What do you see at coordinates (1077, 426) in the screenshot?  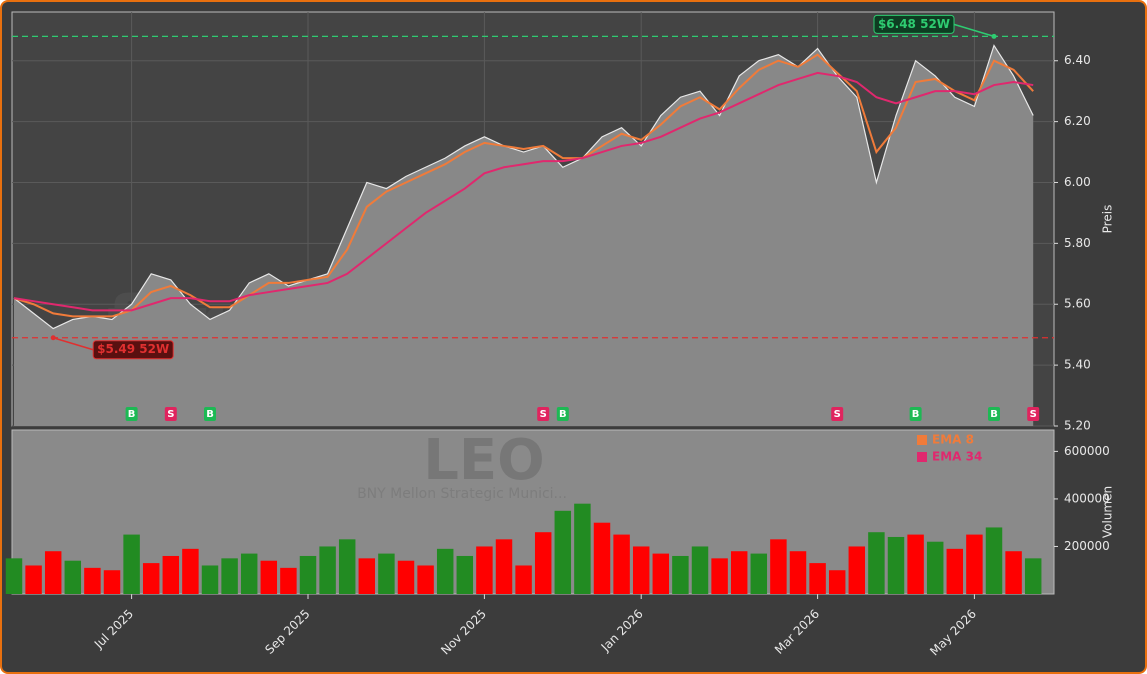 I see `y-tick-label: 5.20` at bounding box center [1077, 426].